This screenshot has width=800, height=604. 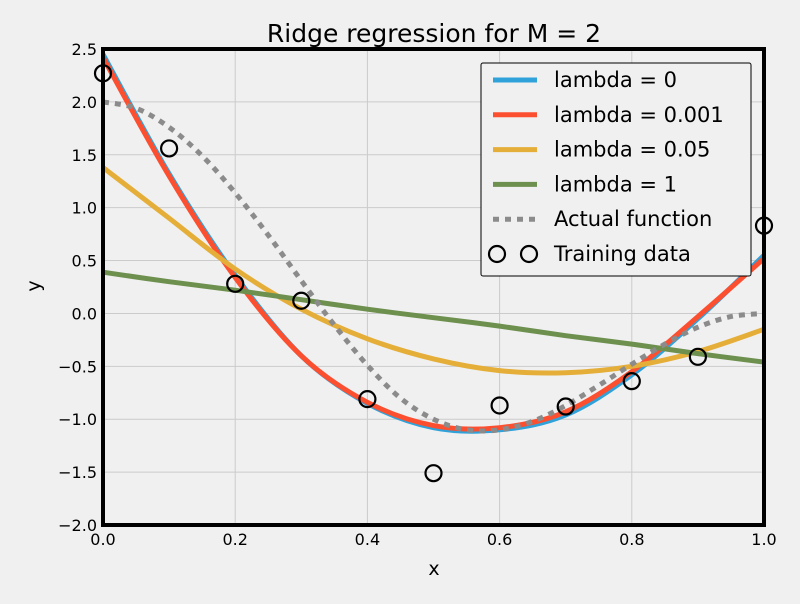 I want to click on legend-label: Actual function, so click(x=633, y=219).